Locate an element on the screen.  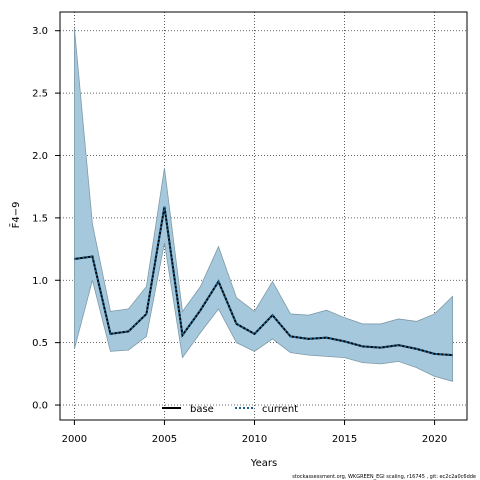
legend: base current is located at coordinates (230, 409).